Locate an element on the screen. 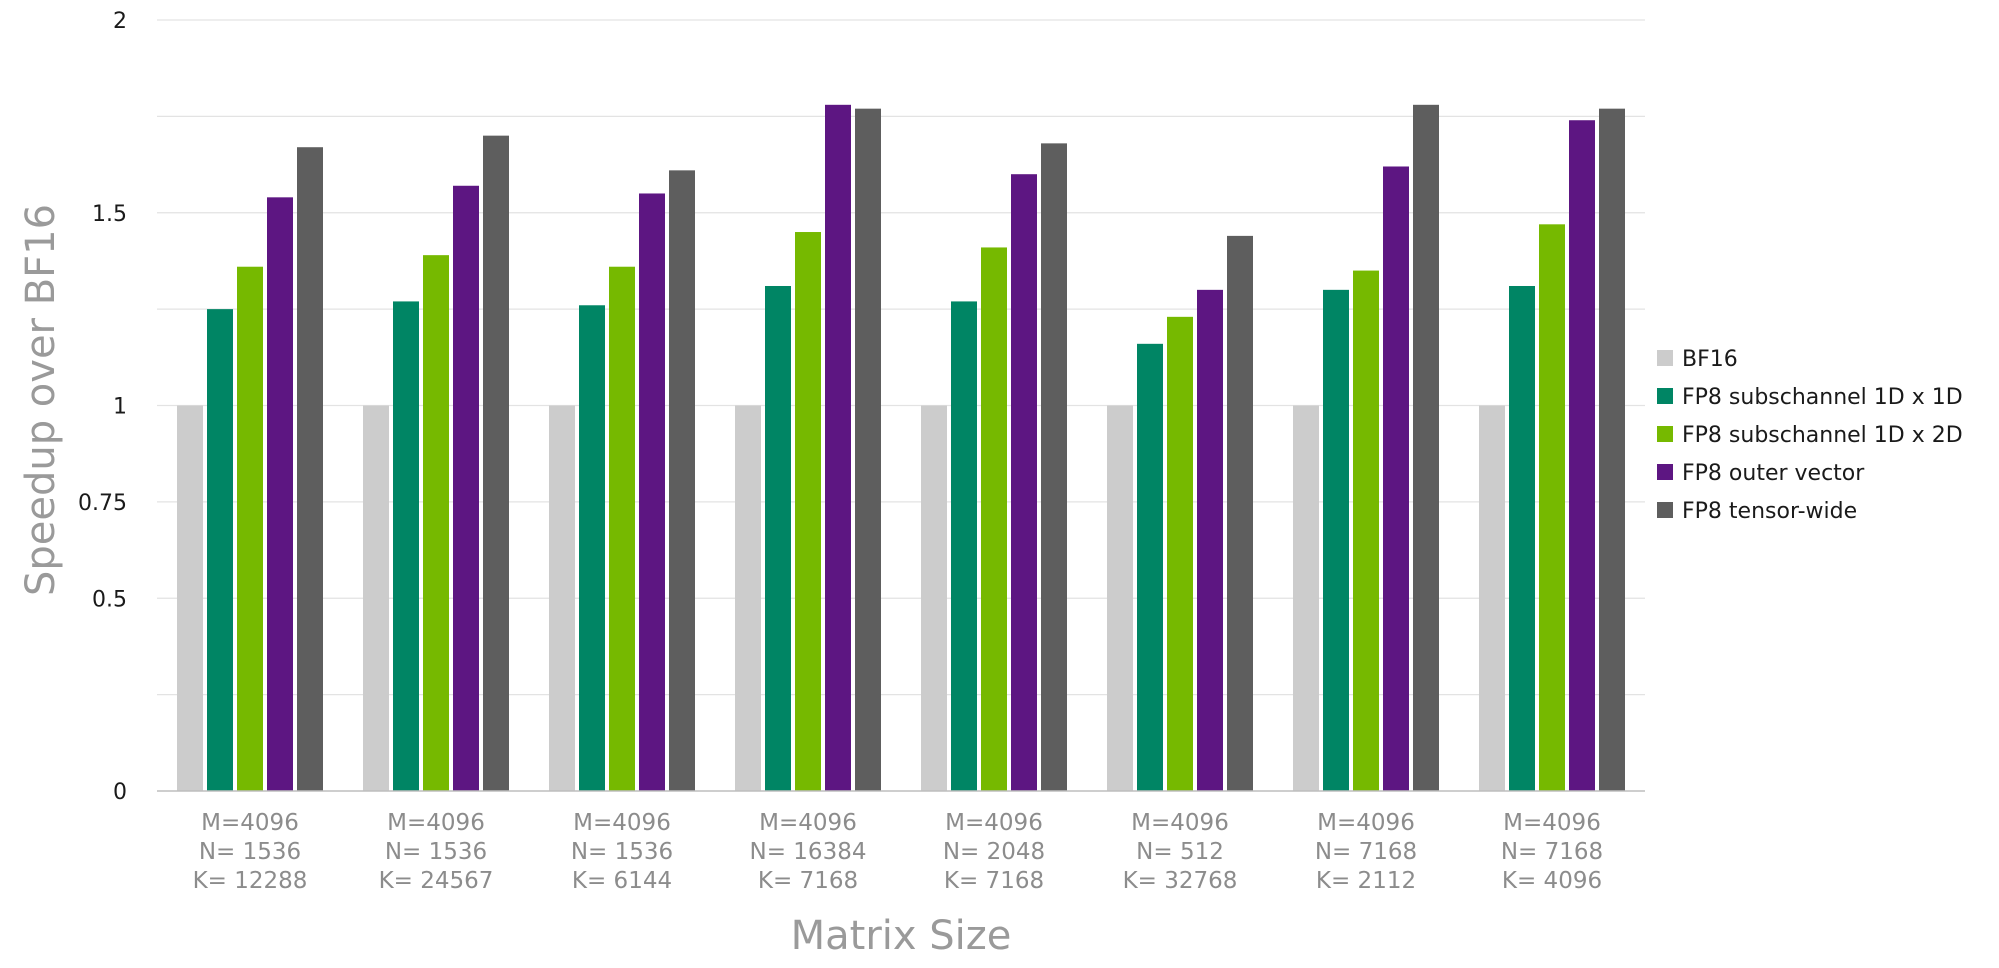 The height and width of the screenshot is (968, 1999). x-tick-line: N= 2048 is located at coordinates (994, 852).